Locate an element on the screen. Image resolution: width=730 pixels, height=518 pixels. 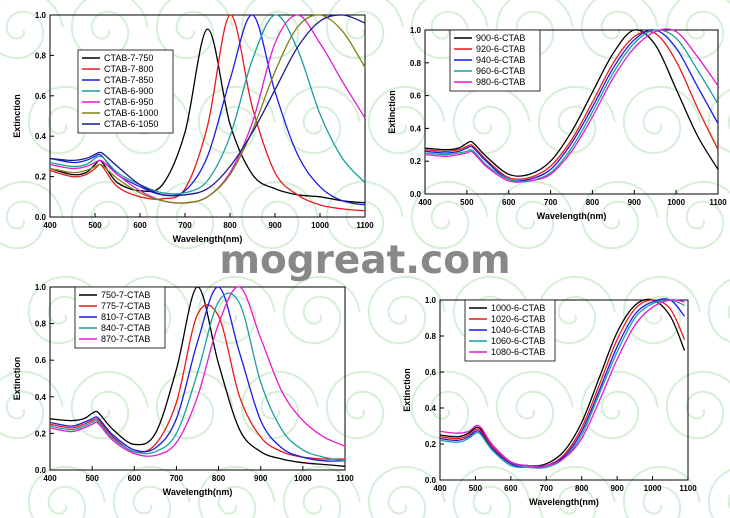
plot-frame is located at coordinates (564, 390).